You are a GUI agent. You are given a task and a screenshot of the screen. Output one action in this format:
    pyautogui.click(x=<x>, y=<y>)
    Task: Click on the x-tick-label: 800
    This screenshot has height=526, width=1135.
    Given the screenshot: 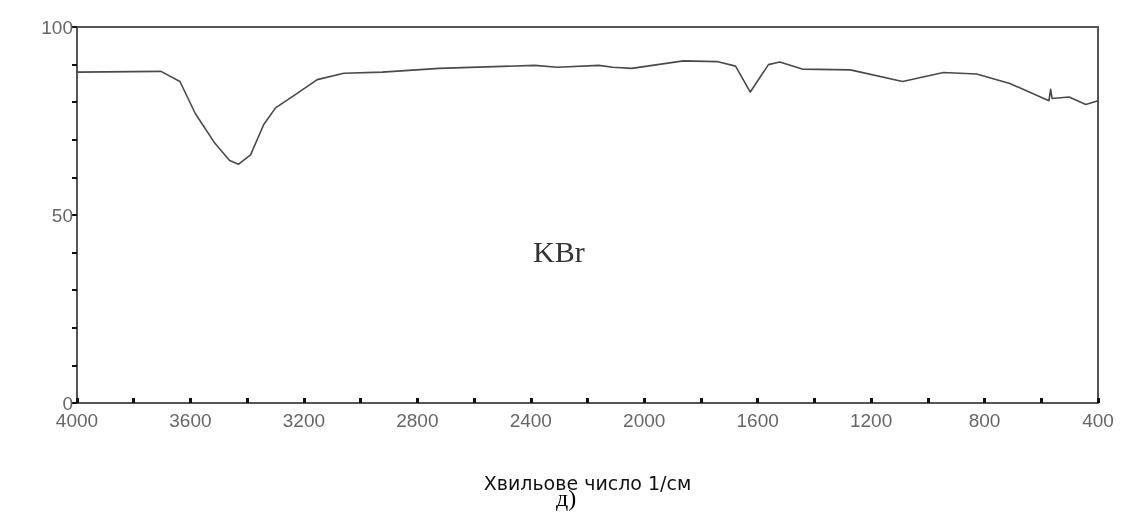 What is the action you would take?
    pyautogui.click(x=984, y=420)
    